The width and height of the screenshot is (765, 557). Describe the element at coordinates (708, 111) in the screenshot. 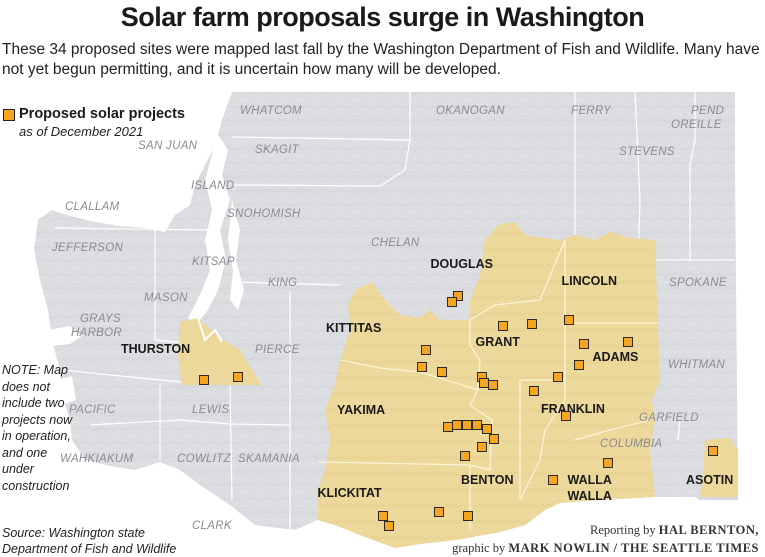

I see `county-label: PEND` at that location.